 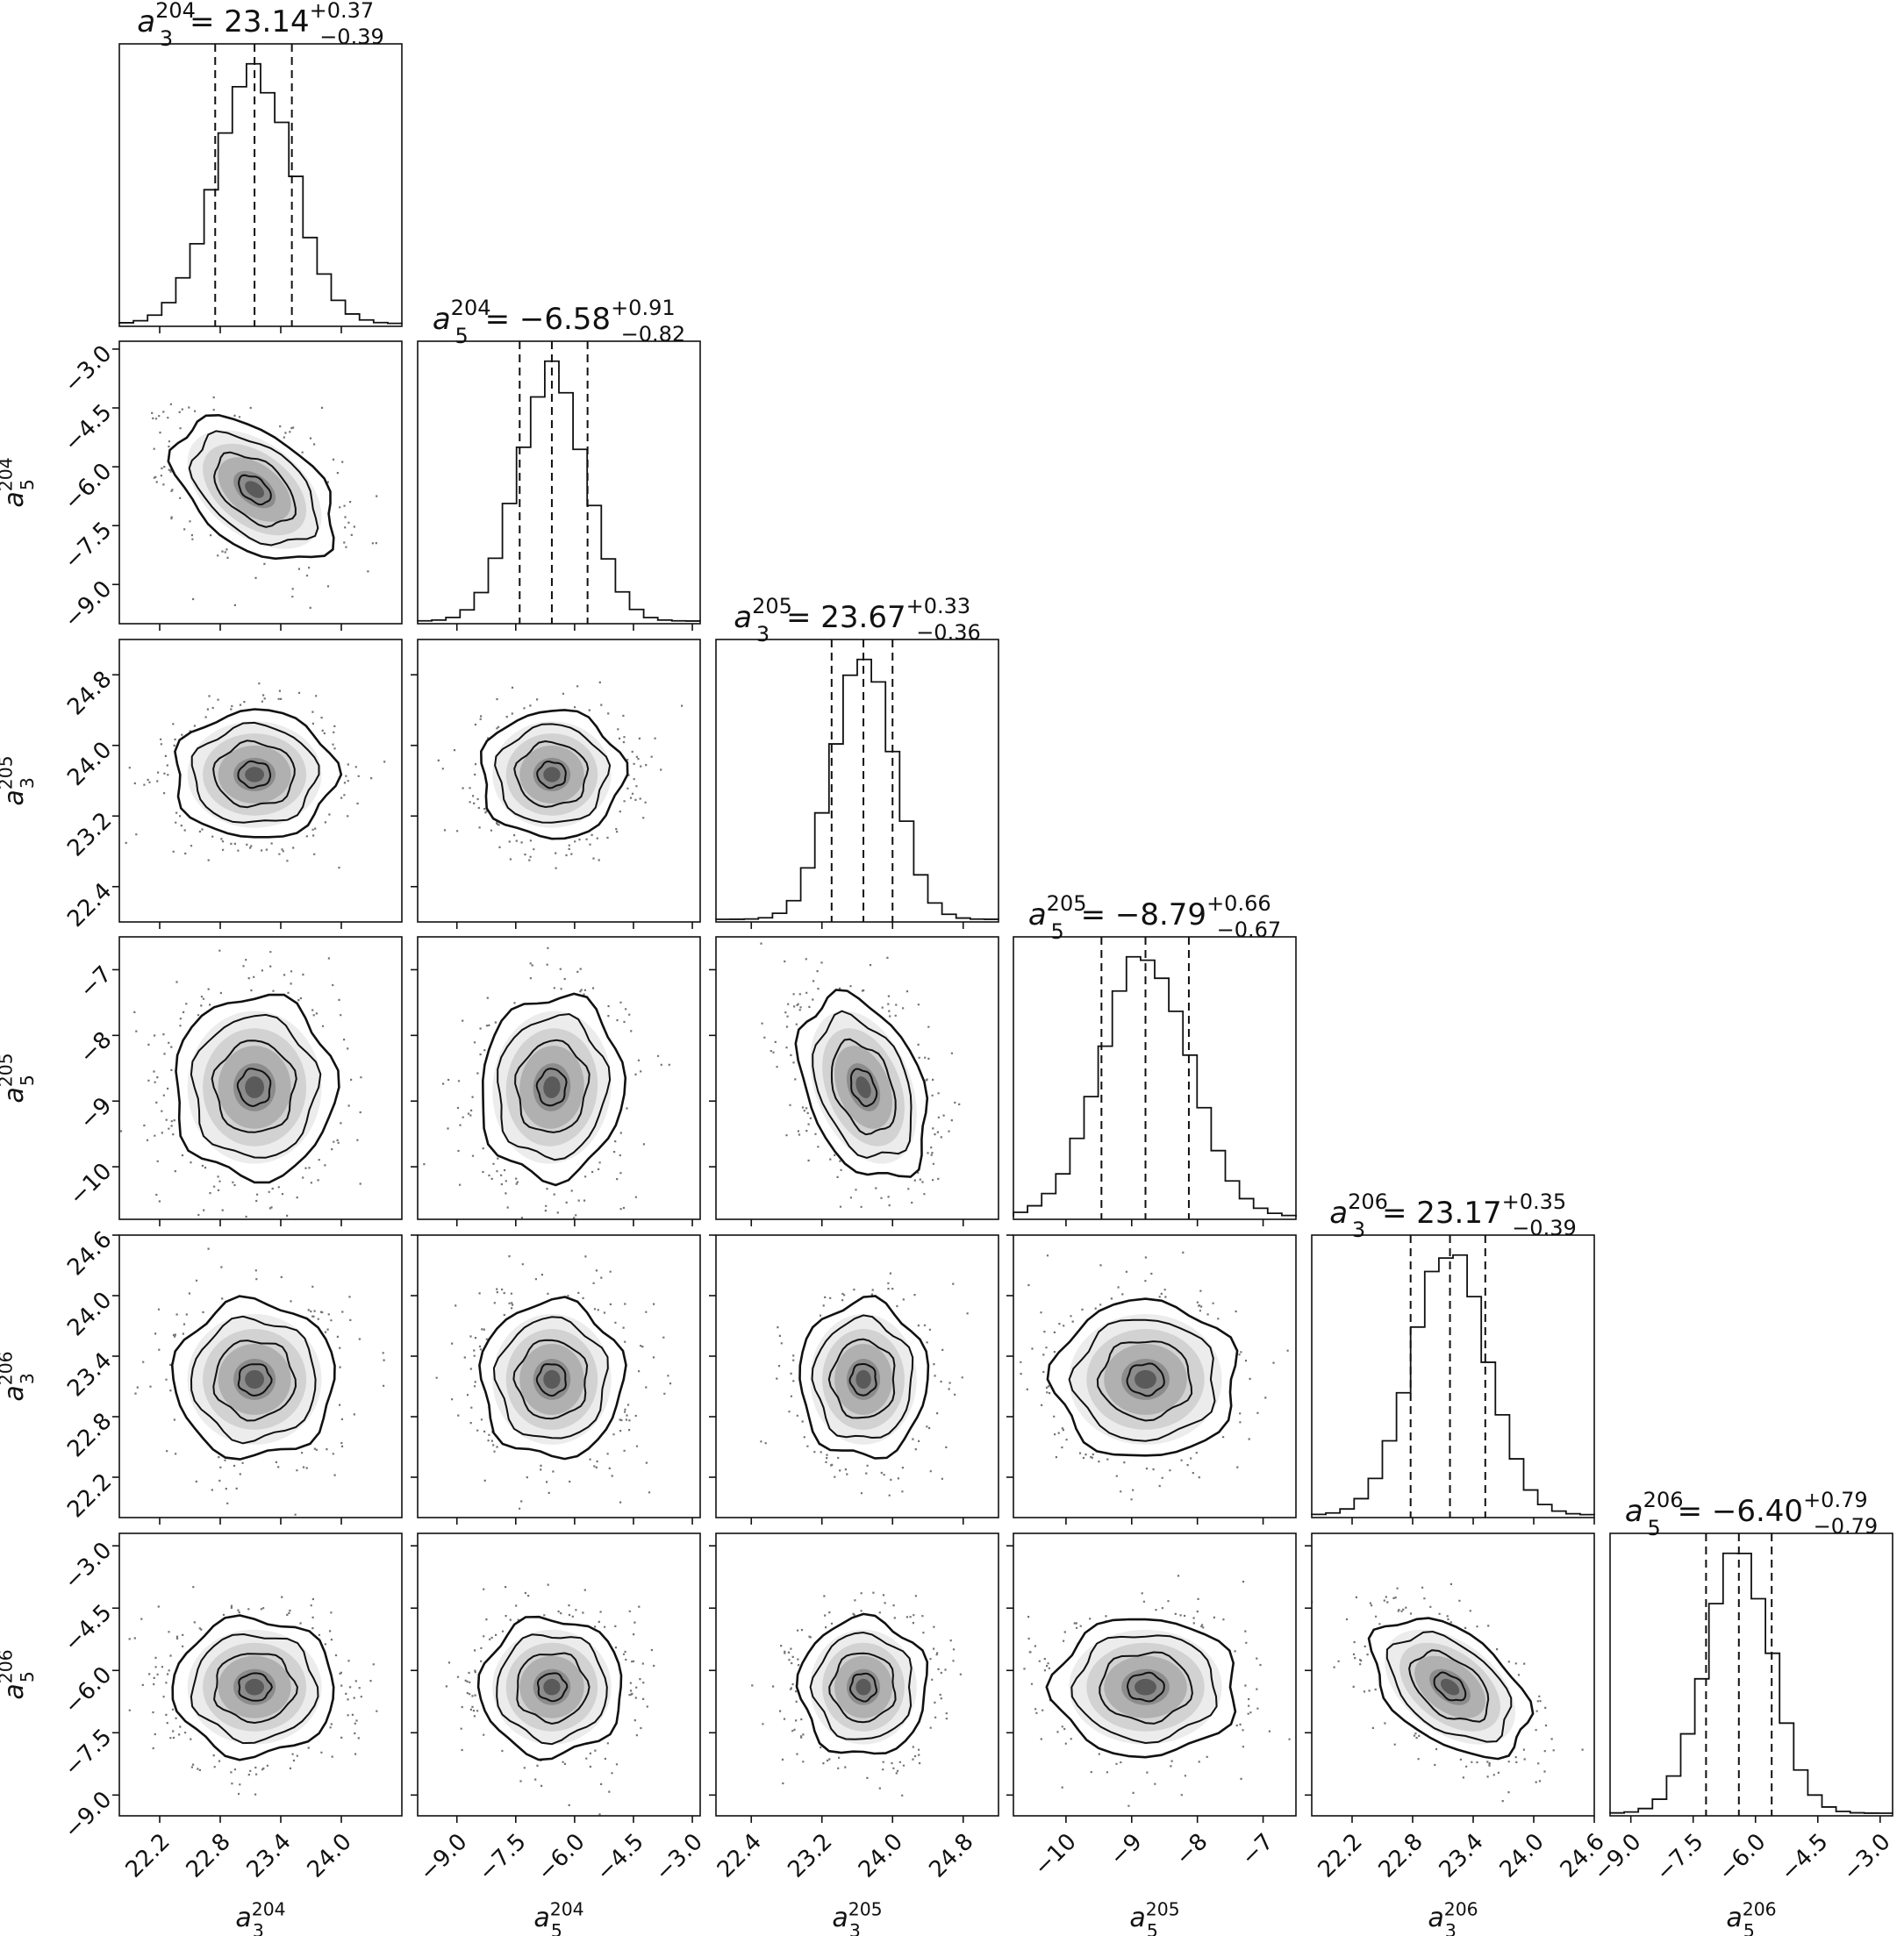 What do you see at coordinates (559, 461) in the screenshot?
I see `histogram-panel-1: a204 5 = −6.58+0.91 −0.82` at bounding box center [559, 461].